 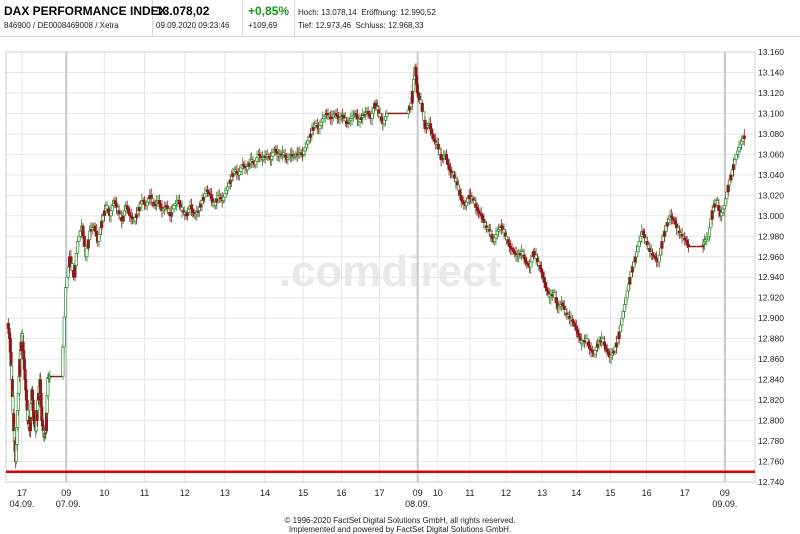 What do you see at coordinates (183, 11) in the screenshot?
I see `last-price: 13.078,02` at bounding box center [183, 11].